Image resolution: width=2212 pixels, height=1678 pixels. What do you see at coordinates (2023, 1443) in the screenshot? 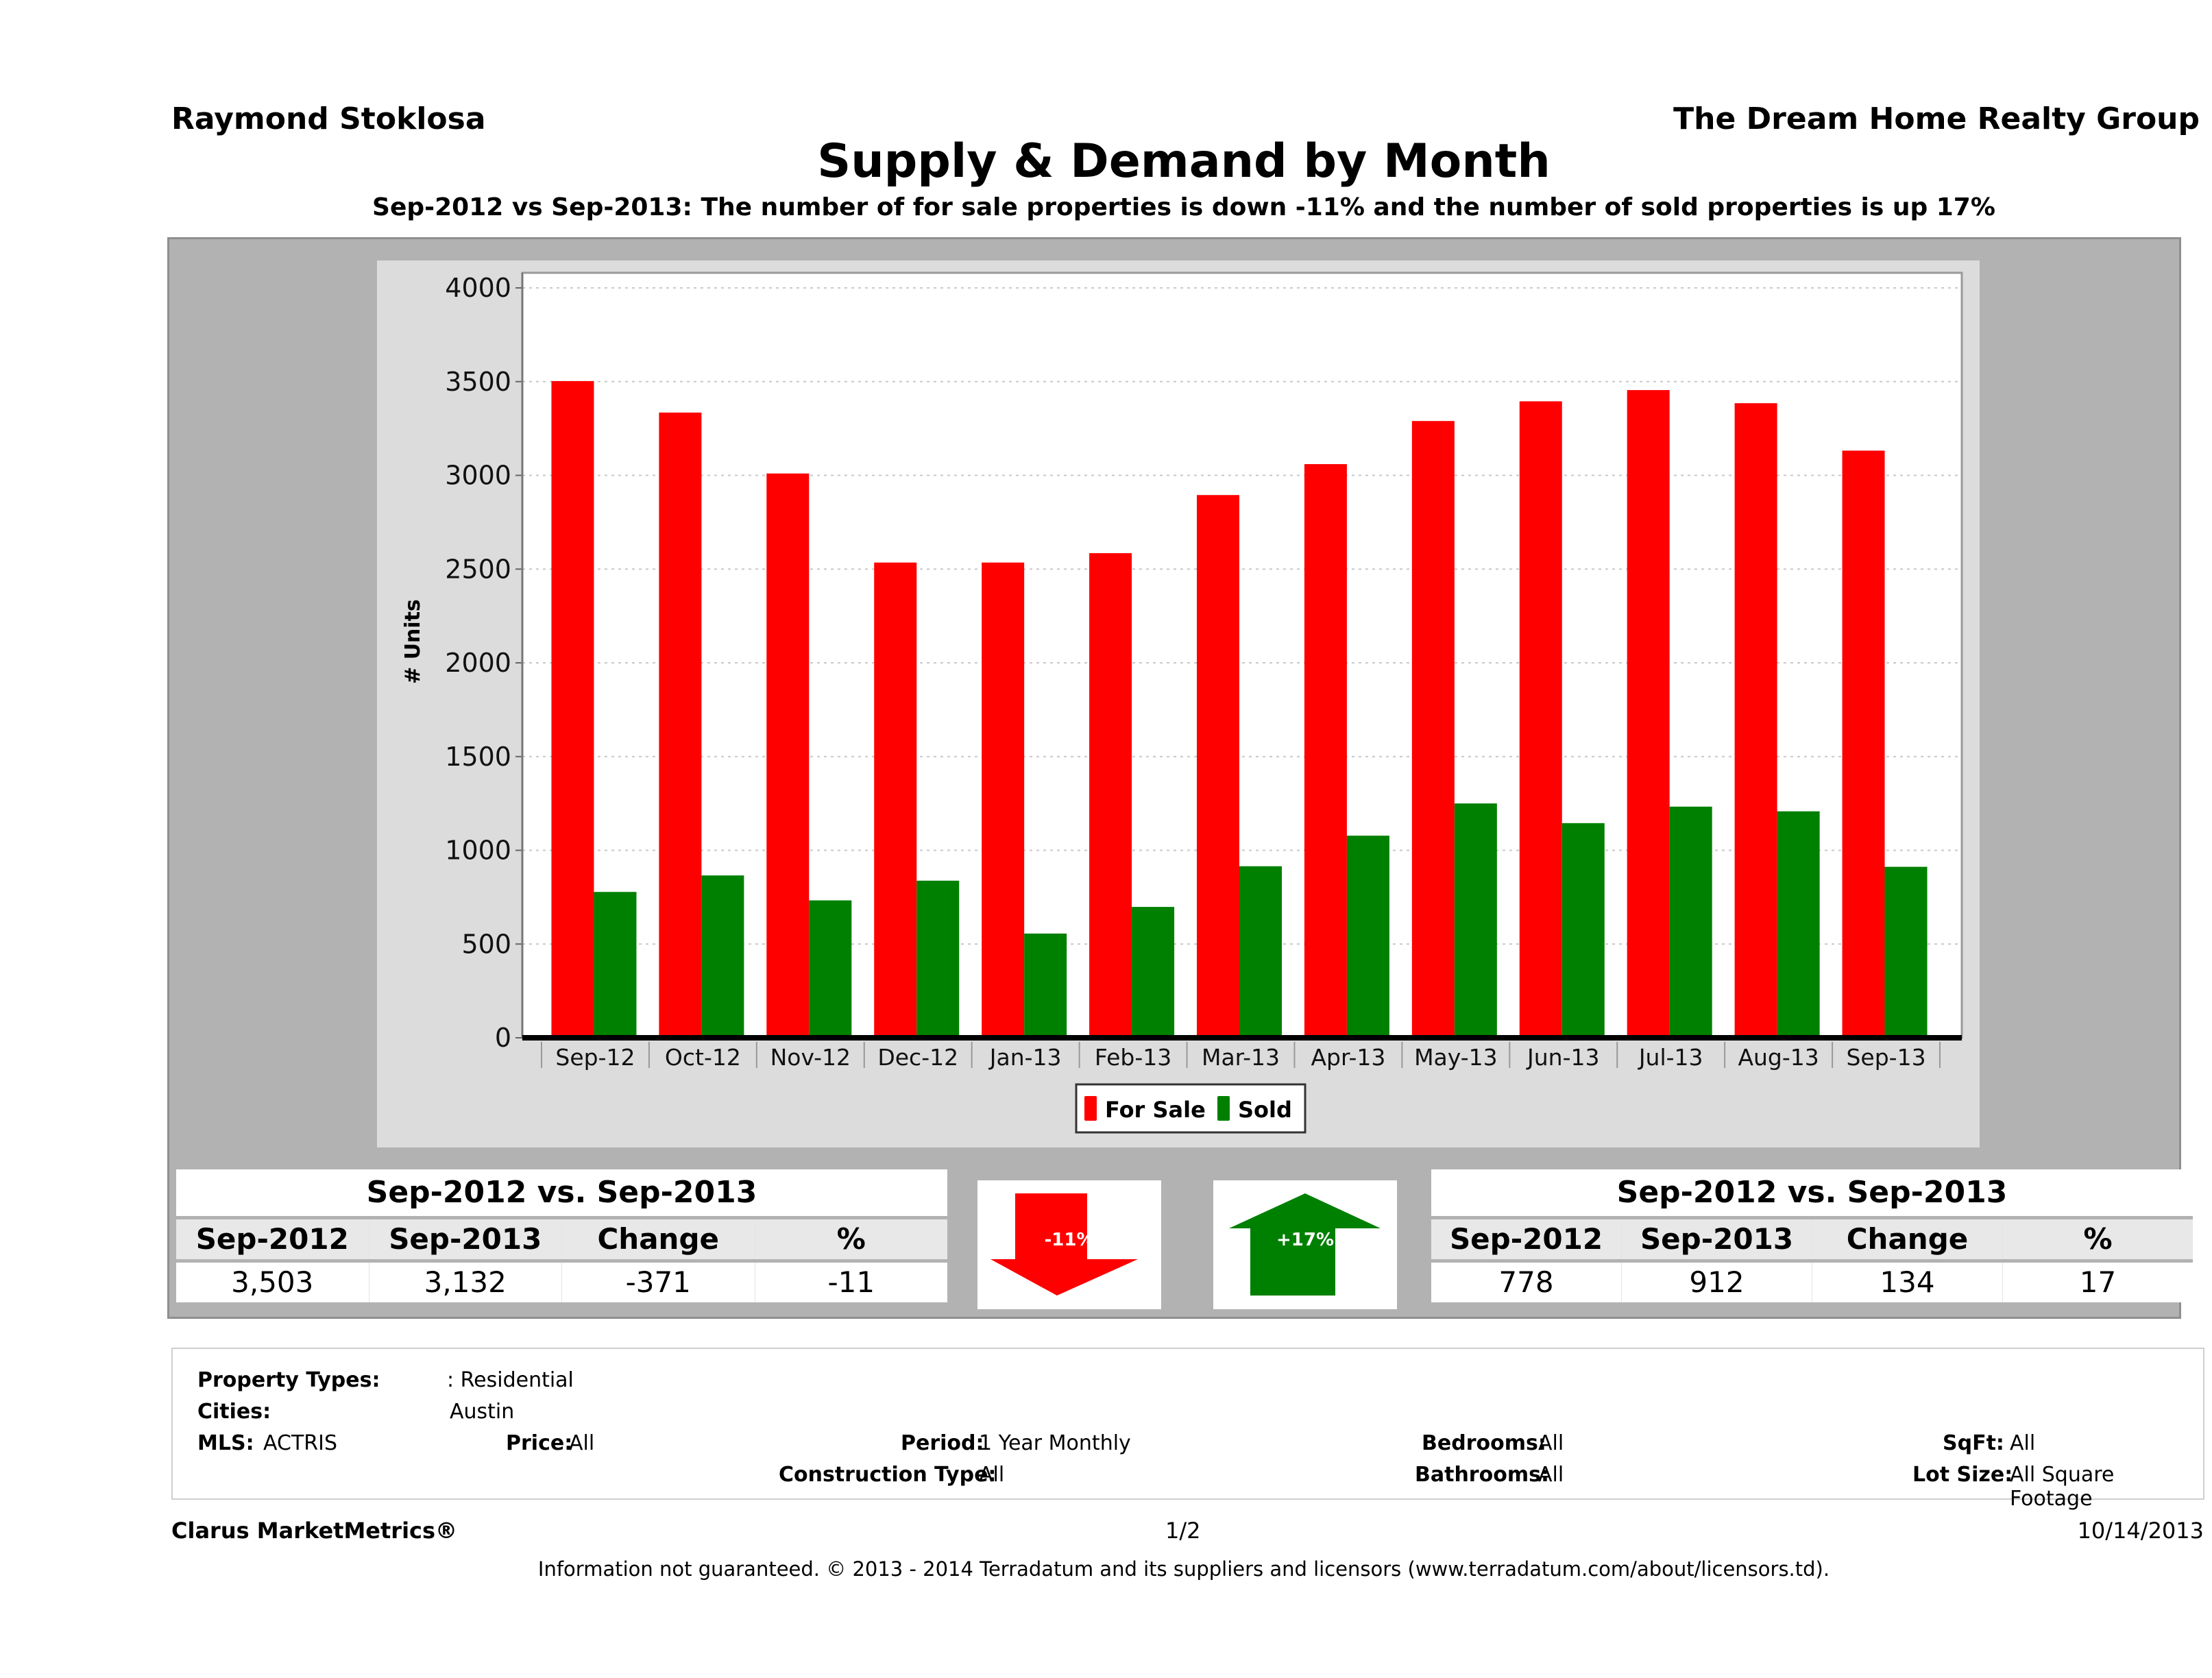
I see `sqft-value: All` at bounding box center [2023, 1443].